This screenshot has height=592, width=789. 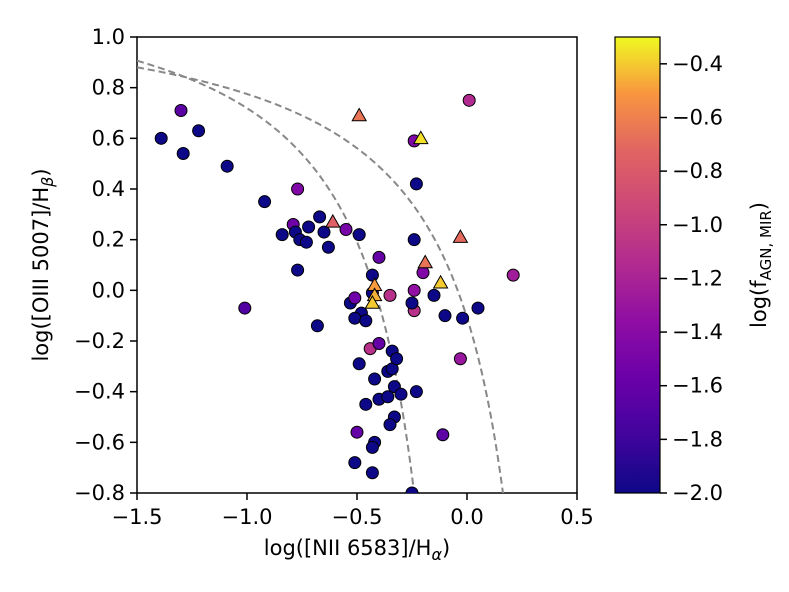 I want to click on y-tick-label: −0.2, so click(x=99, y=341).